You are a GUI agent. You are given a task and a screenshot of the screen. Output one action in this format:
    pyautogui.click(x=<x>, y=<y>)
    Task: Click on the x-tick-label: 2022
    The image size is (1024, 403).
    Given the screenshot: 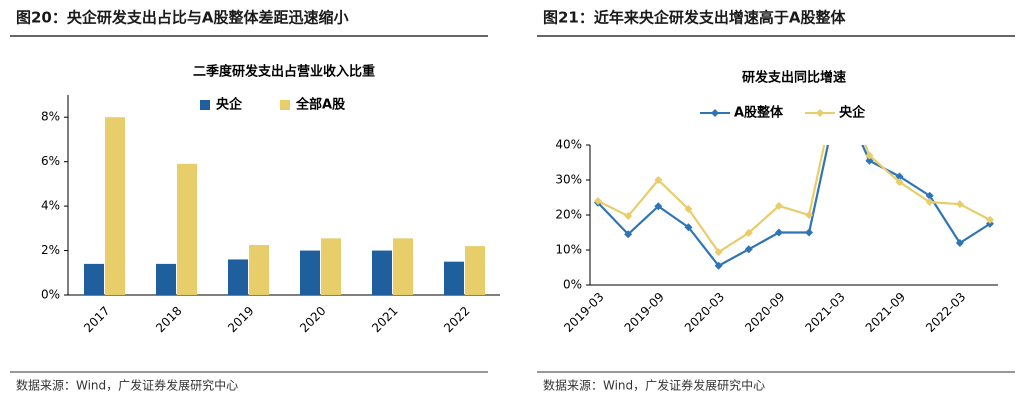 What is the action you would take?
    pyautogui.click(x=456, y=319)
    